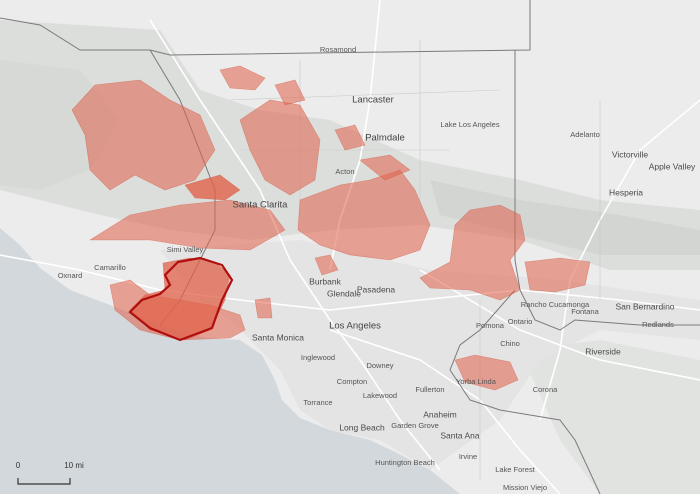 The width and height of the screenshot is (700, 494). What do you see at coordinates (110, 267) in the screenshot?
I see `place-label: Camarillo` at bounding box center [110, 267].